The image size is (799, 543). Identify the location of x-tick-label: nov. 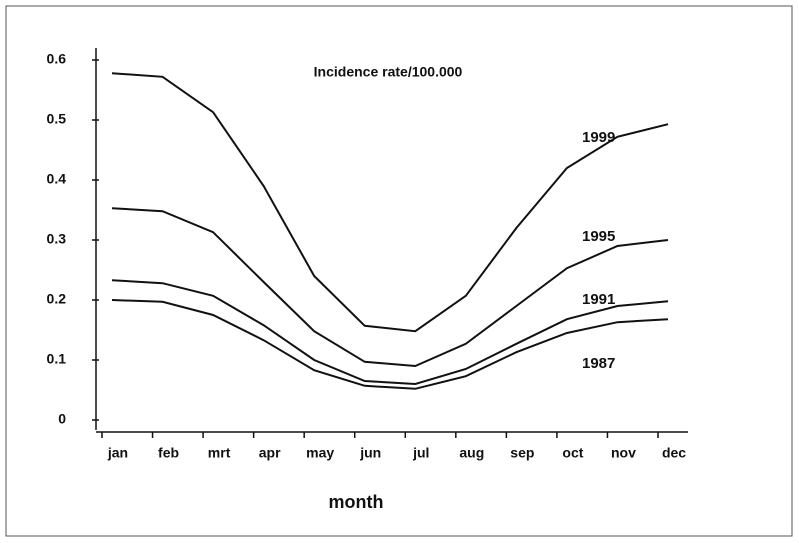
(623, 453).